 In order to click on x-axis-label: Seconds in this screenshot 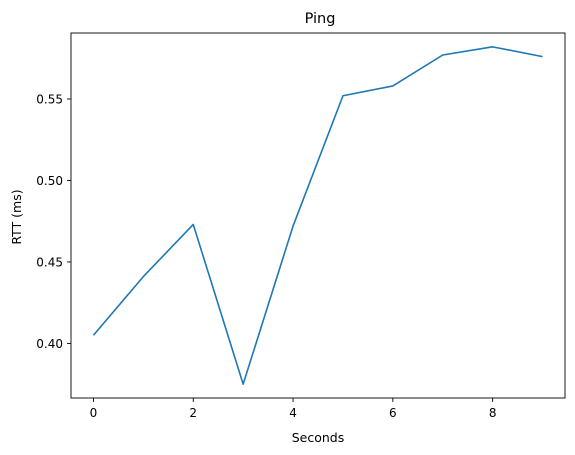, I will do `click(318, 437)`.